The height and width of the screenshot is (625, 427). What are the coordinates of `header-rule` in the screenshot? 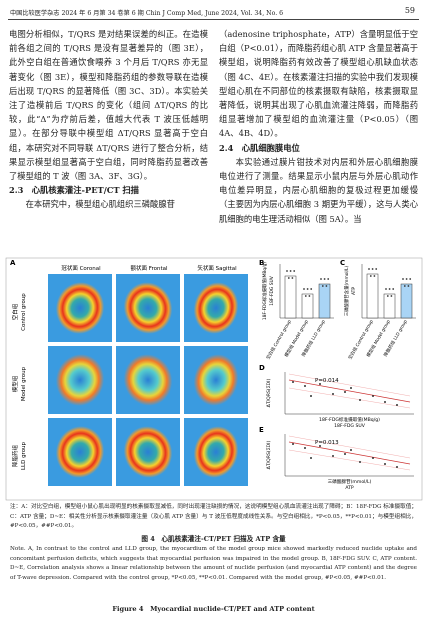 It's located at (213, 19).